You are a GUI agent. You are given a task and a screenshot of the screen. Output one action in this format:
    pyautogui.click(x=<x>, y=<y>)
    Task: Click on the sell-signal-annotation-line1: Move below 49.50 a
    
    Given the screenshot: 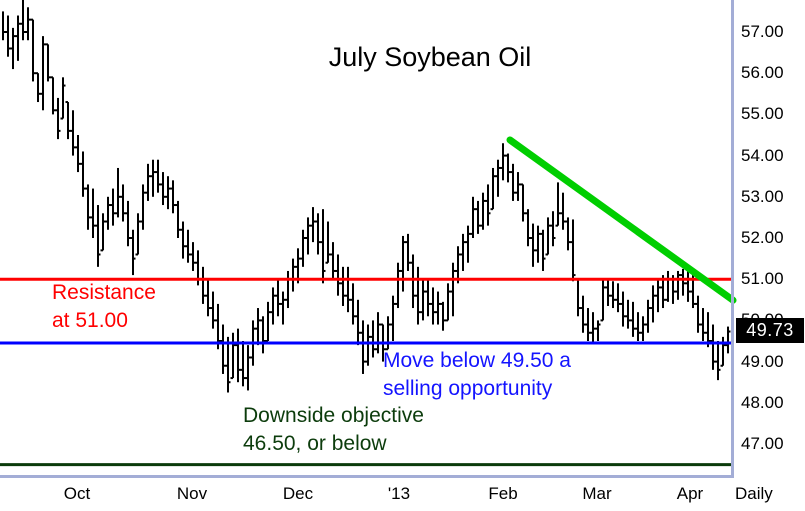 What is the action you would take?
    pyautogui.click(x=477, y=360)
    